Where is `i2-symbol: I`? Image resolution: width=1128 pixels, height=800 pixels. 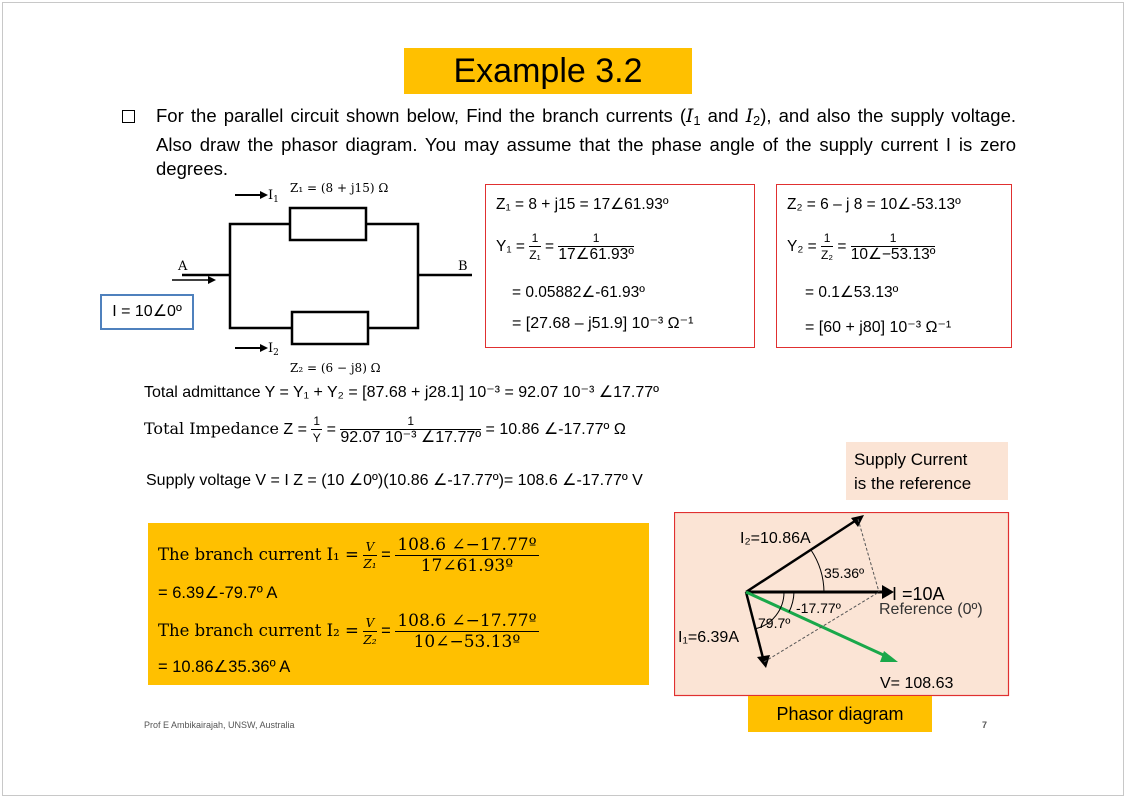
i2-symbol: I is located at coordinates (749, 116).